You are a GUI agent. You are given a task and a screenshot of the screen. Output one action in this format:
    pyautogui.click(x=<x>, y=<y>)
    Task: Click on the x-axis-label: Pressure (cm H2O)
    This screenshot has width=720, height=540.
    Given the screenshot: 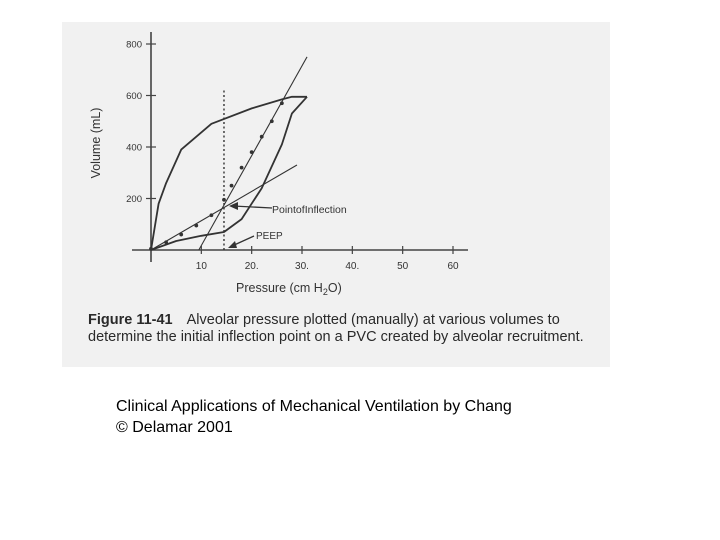 What is the action you would take?
    pyautogui.click(x=289, y=289)
    